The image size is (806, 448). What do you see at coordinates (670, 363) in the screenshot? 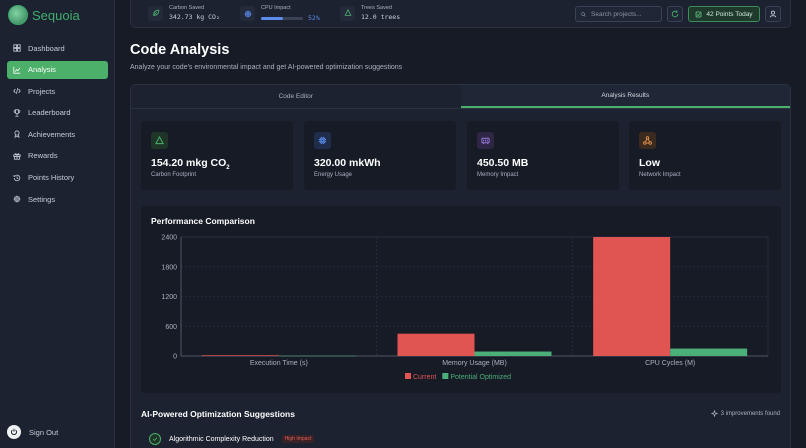
I see `x-tick-label: CPU Cycles (M)` at bounding box center [670, 363].